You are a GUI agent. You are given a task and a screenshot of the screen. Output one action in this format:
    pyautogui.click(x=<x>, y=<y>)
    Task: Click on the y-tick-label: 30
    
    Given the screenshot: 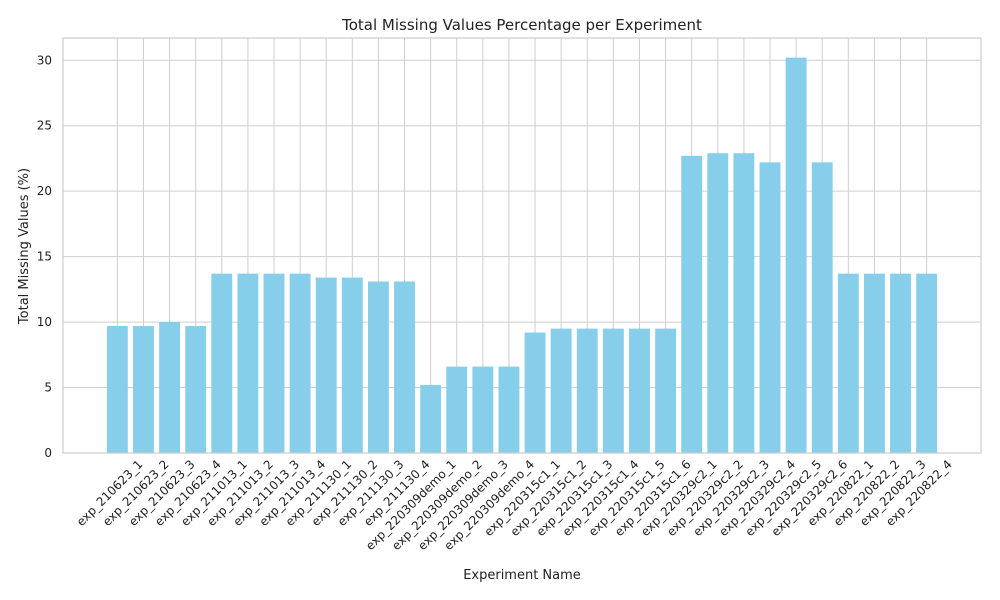 What is the action you would take?
    pyautogui.click(x=44, y=60)
    